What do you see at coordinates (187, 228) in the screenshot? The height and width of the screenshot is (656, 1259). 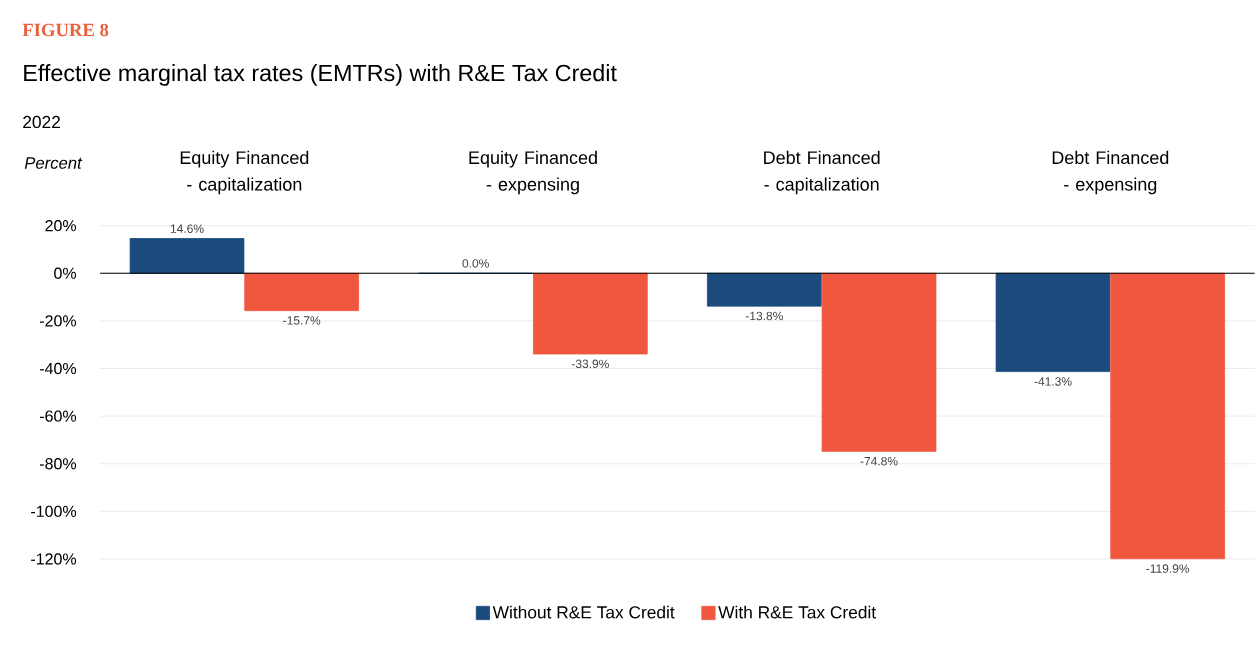 I see `data-label: 14.6%` at bounding box center [187, 228].